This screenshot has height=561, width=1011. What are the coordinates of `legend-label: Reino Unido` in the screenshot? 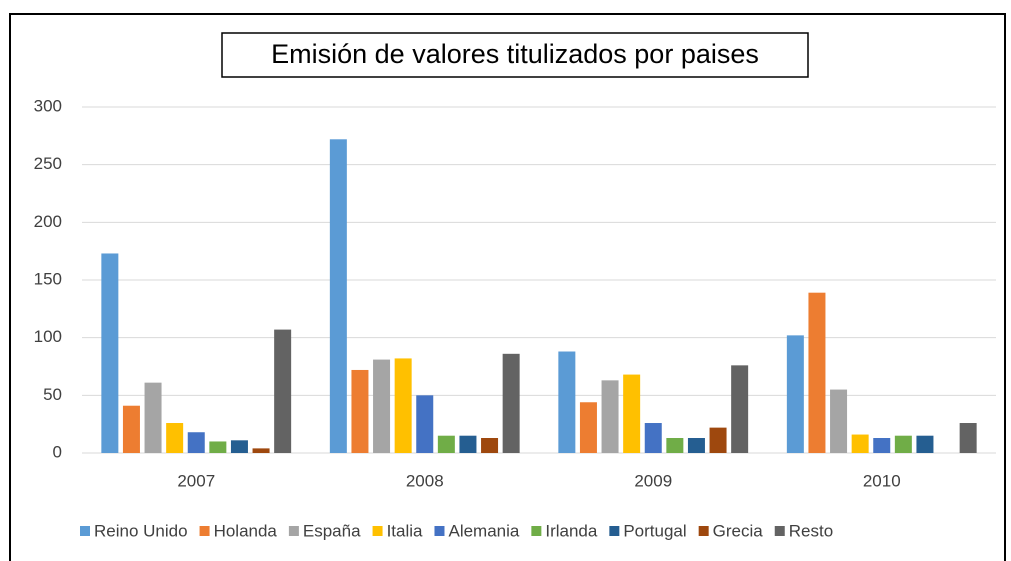 It's located at (141, 530).